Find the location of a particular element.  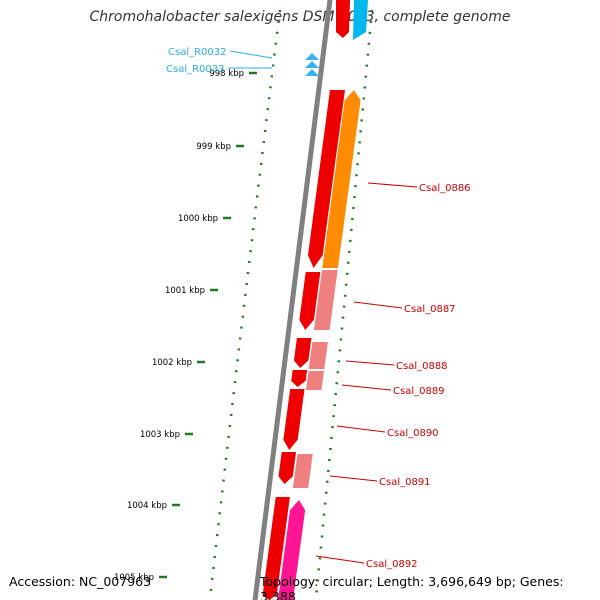

gene-label-csal-0888: Csal_0888 is located at coordinates (422, 366).